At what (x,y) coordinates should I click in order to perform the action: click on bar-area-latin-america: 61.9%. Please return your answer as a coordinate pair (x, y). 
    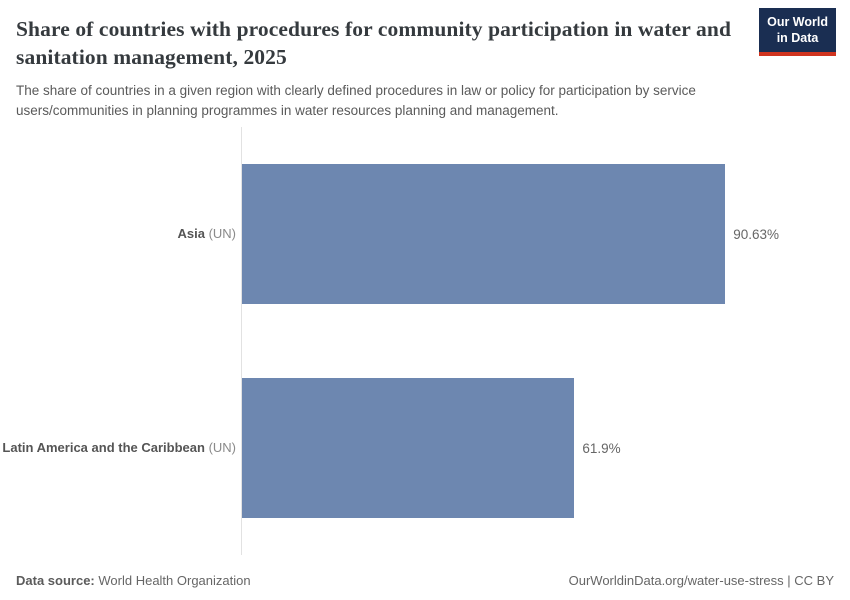
    Looking at the image, I should click on (510, 448).